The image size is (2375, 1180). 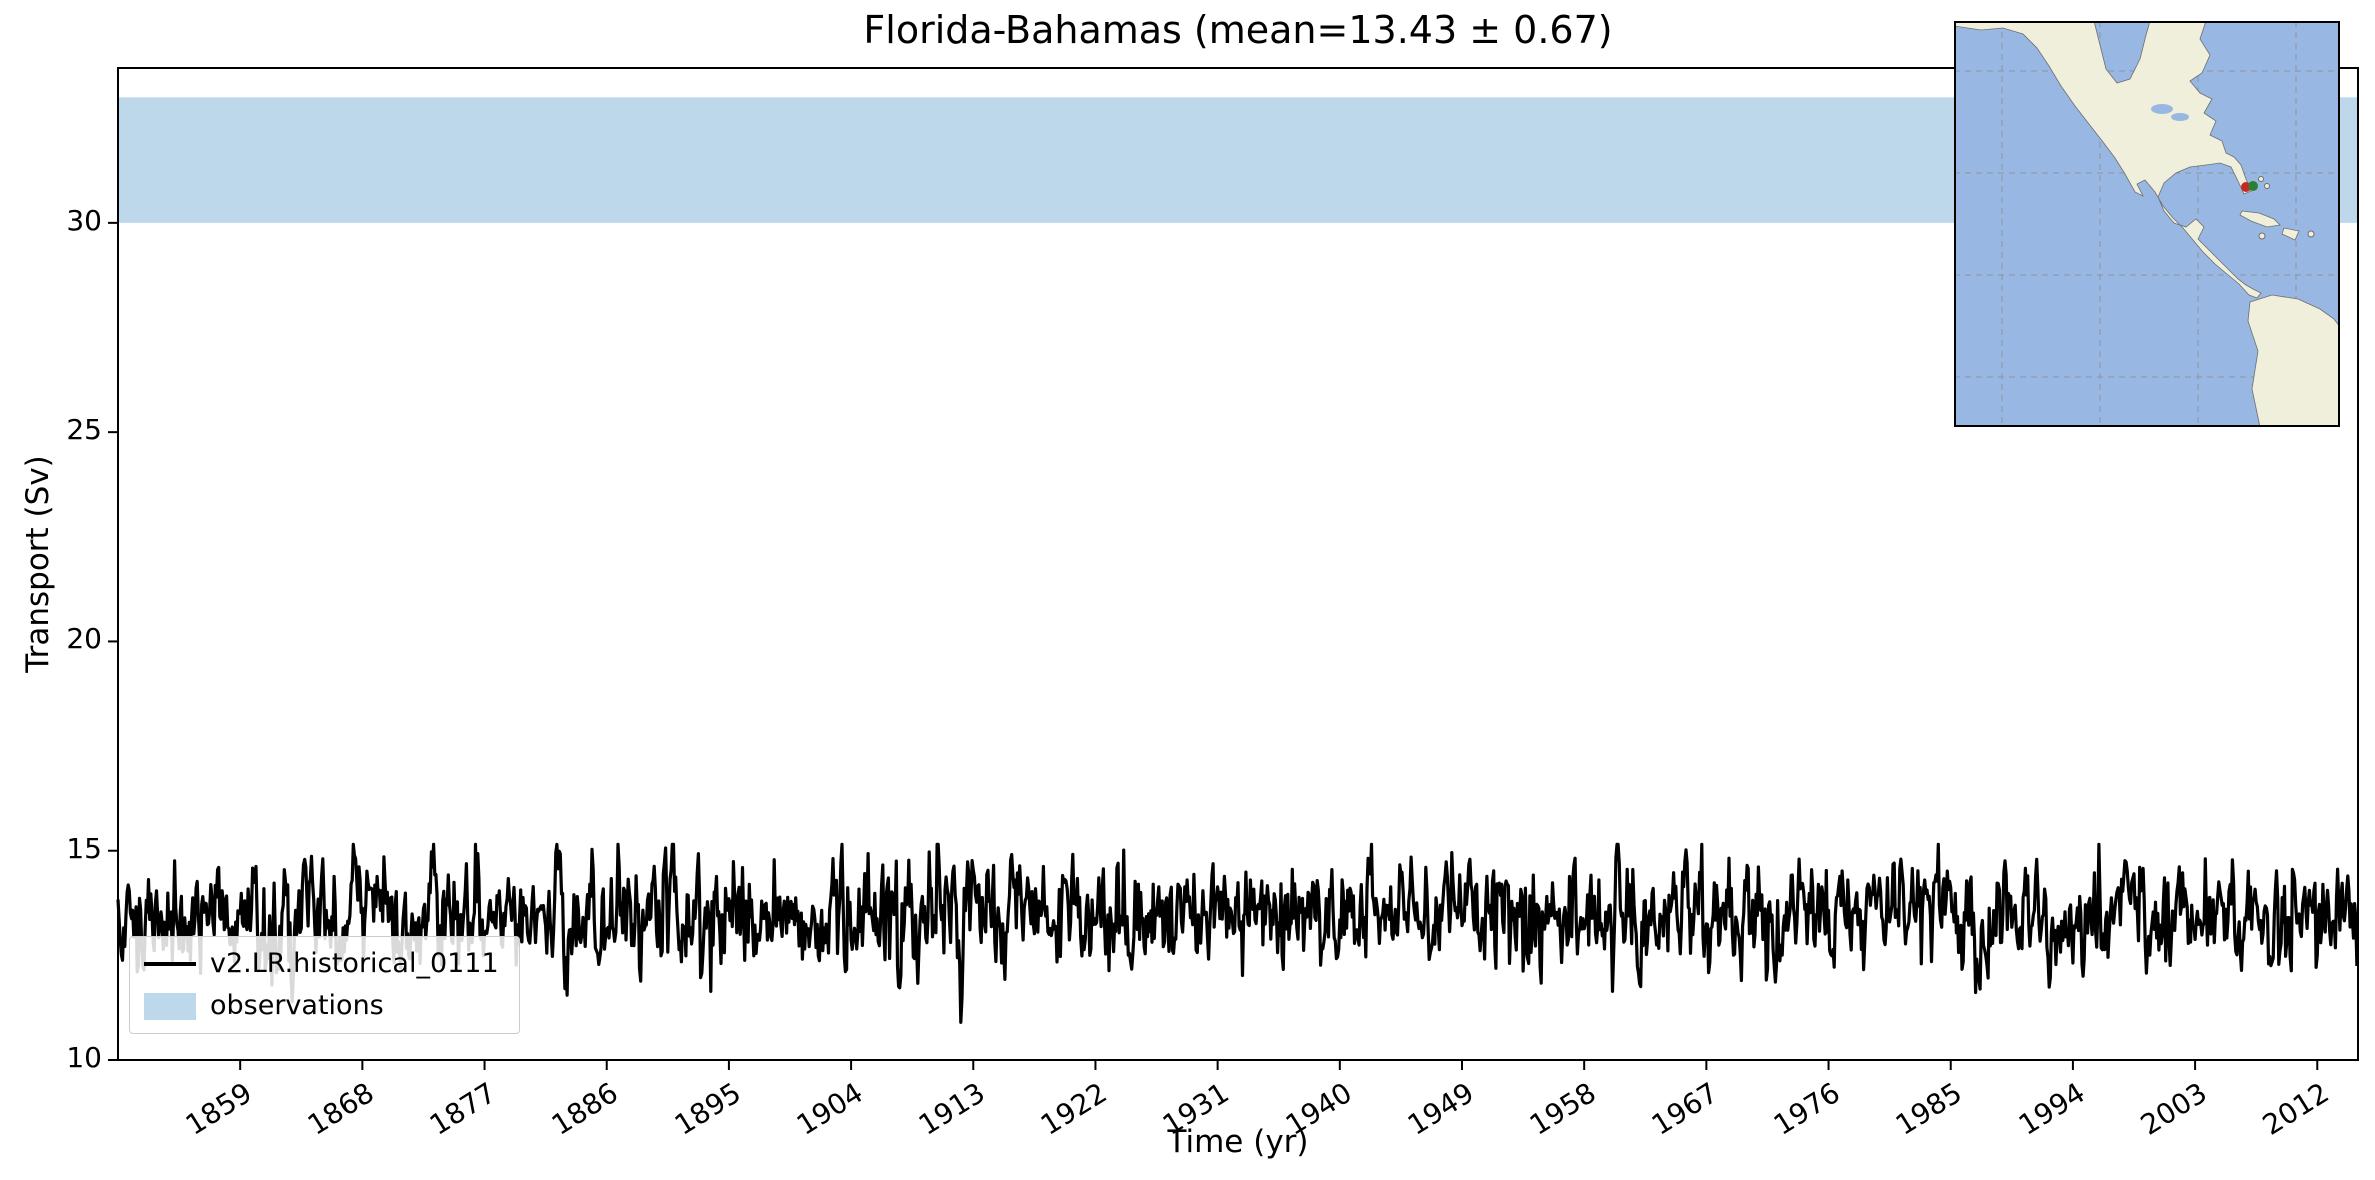 I want to click on map-marker-green, so click(x=2253, y=186).